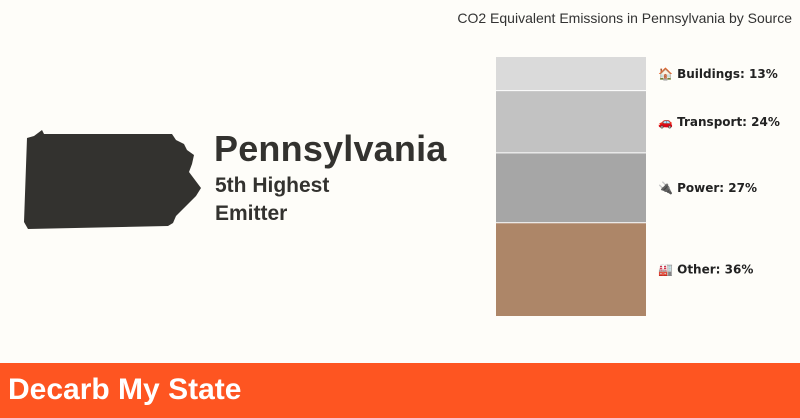  I want to click on bar-segment-buildings, so click(571, 74).